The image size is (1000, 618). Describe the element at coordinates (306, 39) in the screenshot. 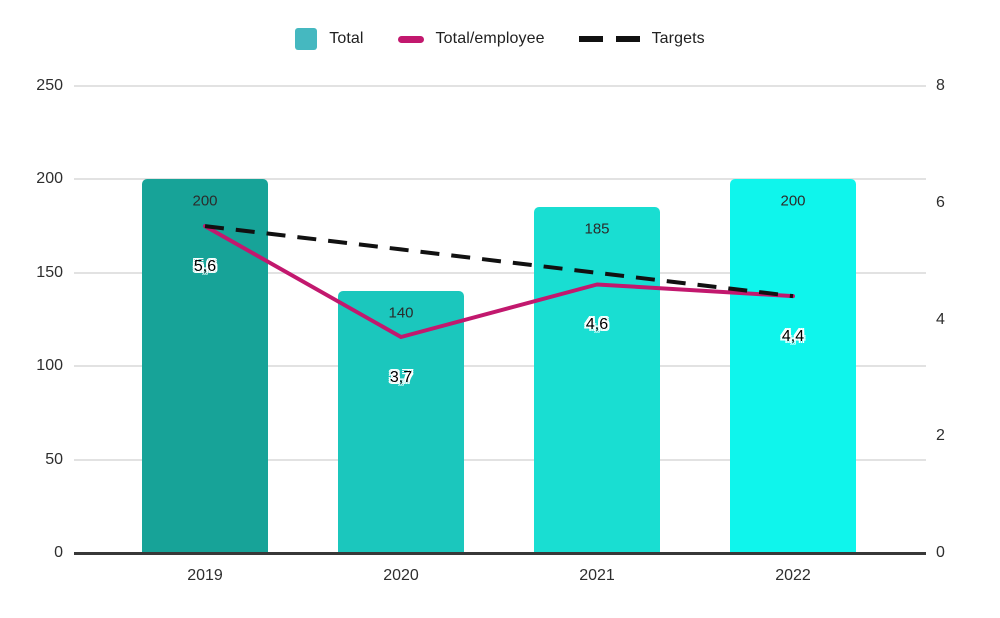

I see `total-series-square-icon` at that location.